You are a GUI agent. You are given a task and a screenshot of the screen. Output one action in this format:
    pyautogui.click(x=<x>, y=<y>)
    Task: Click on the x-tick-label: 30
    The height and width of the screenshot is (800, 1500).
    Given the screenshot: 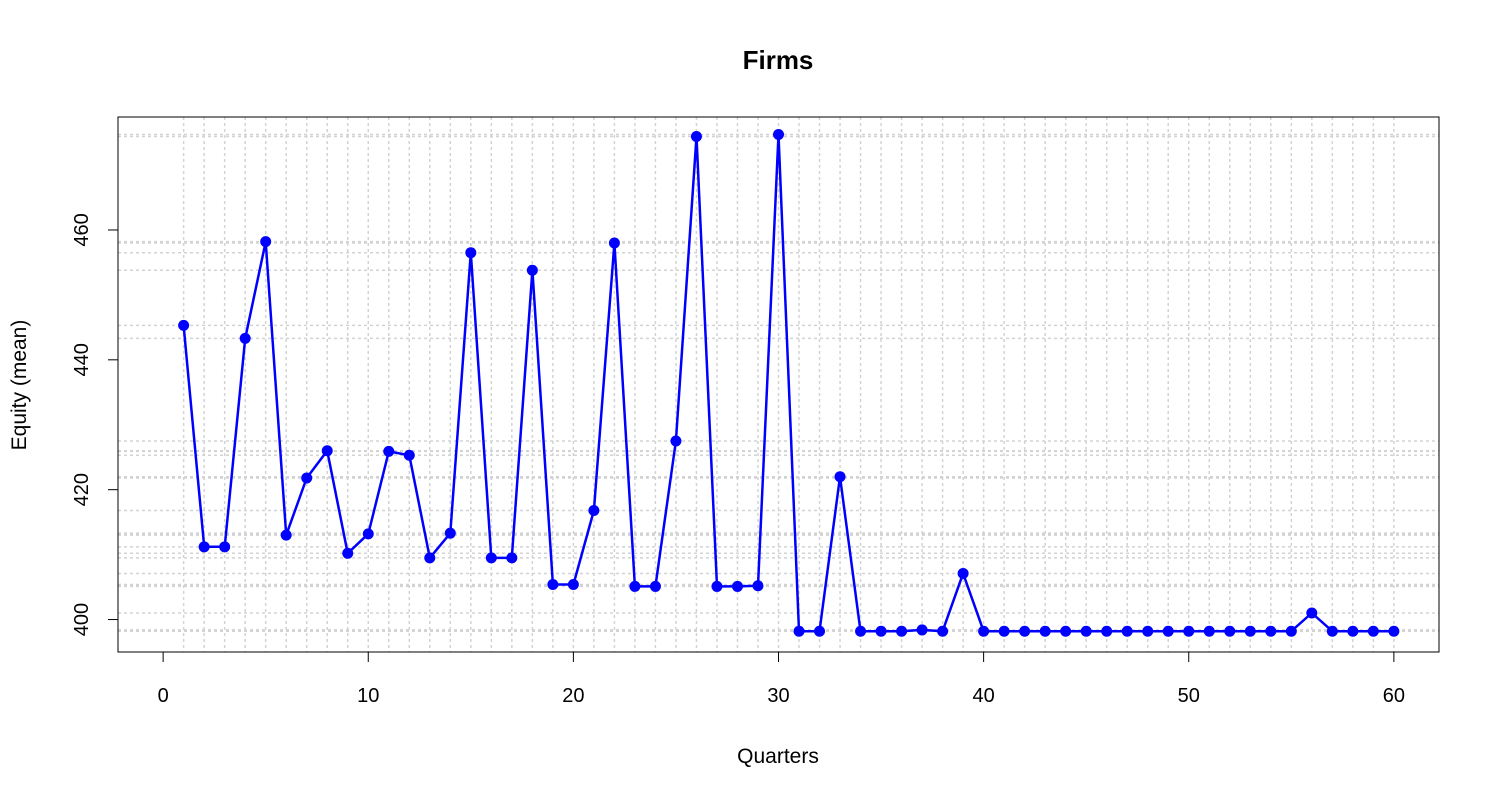 What is the action you would take?
    pyautogui.click(x=778, y=696)
    